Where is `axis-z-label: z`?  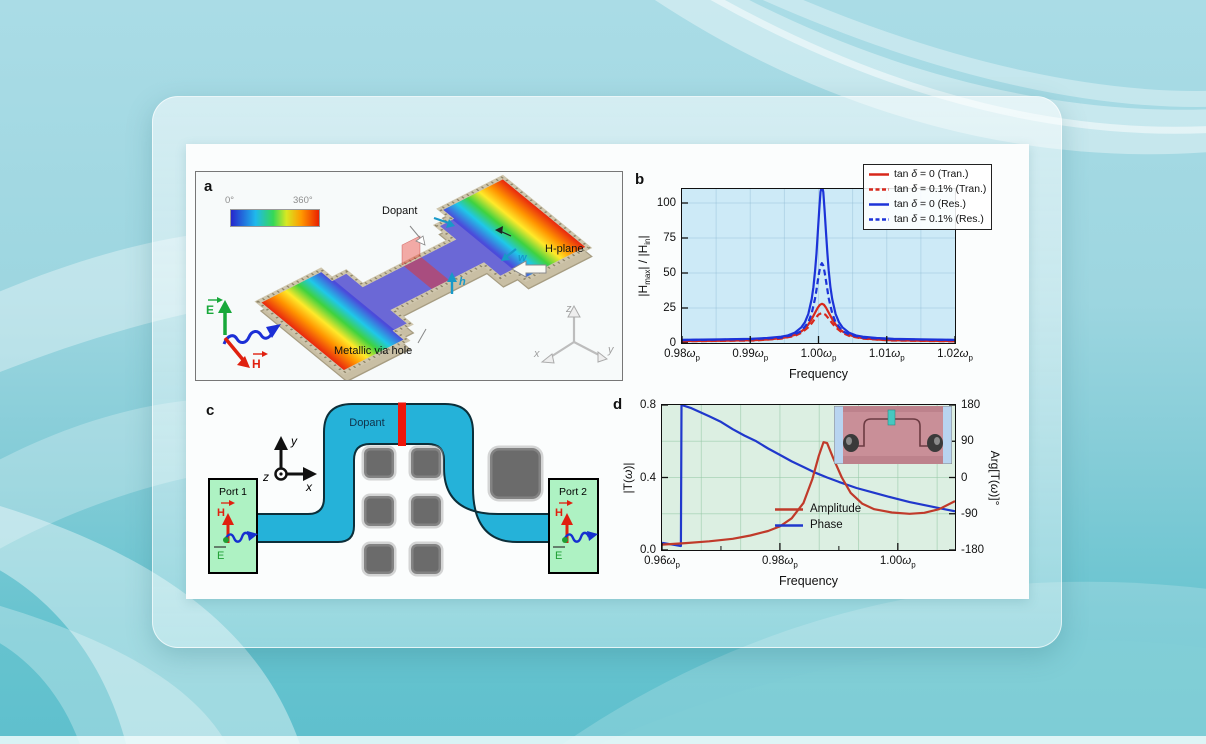
axis-z-label: z is located at coordinates (568, 309).